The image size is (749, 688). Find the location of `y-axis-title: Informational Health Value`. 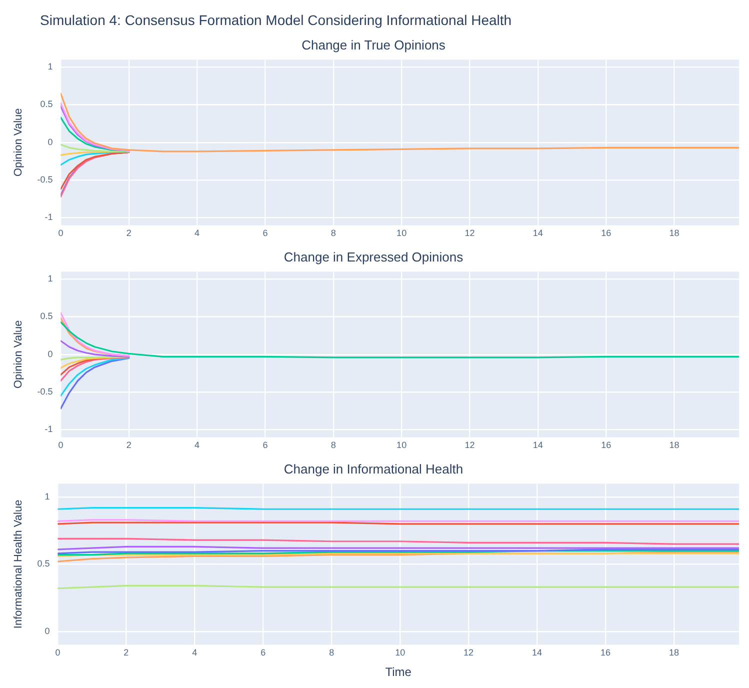

y-axis-title: Informational Health Value is located at coordinates (18, 564).